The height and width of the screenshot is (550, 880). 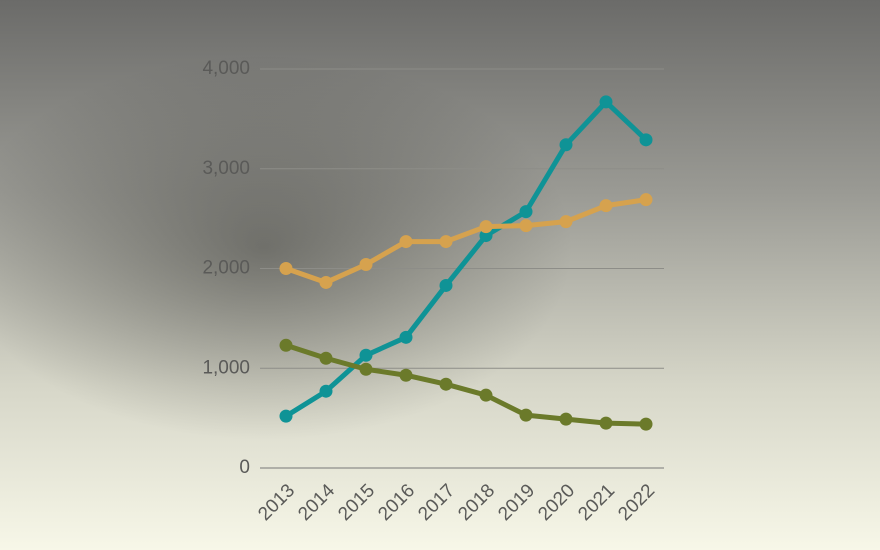 I want to click on y-tick-label: 4,000, so click(x=226, y=68).